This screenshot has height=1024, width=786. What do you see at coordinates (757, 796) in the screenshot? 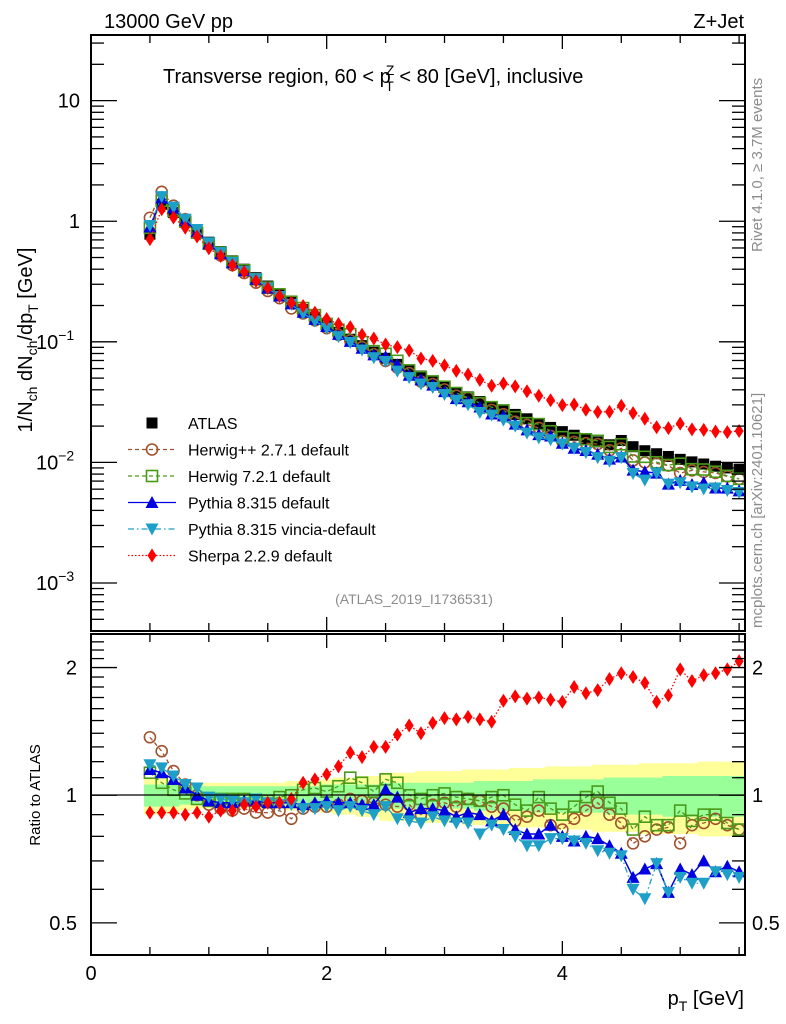
I see `ratio-y-tick-label-right: 1` at bounding box center [757, 796].